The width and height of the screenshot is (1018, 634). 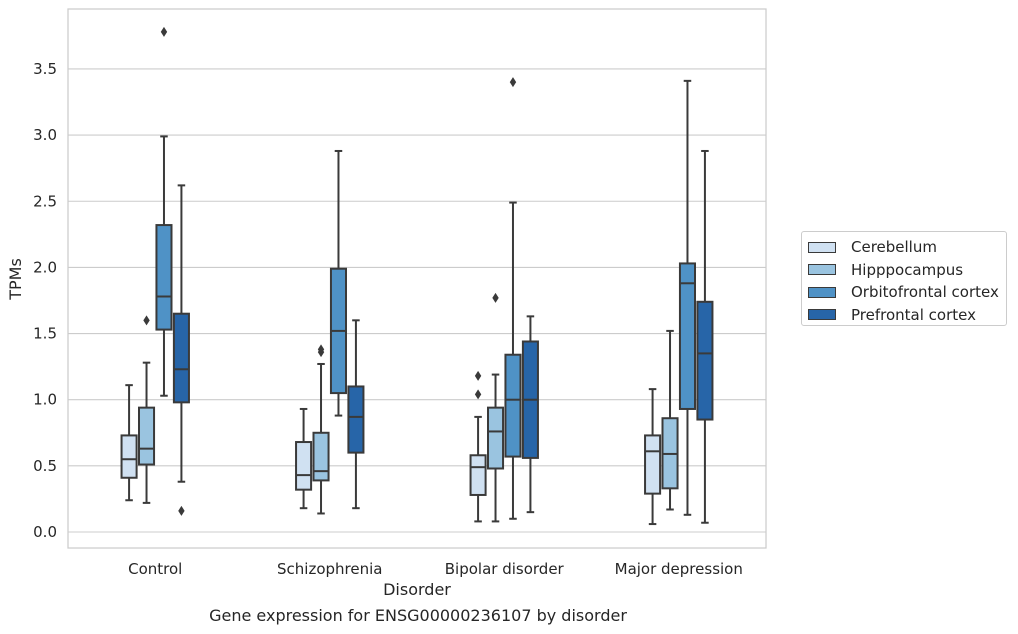 I want to click on legend-label: Hipppocampus, so click(x=907, y=269).